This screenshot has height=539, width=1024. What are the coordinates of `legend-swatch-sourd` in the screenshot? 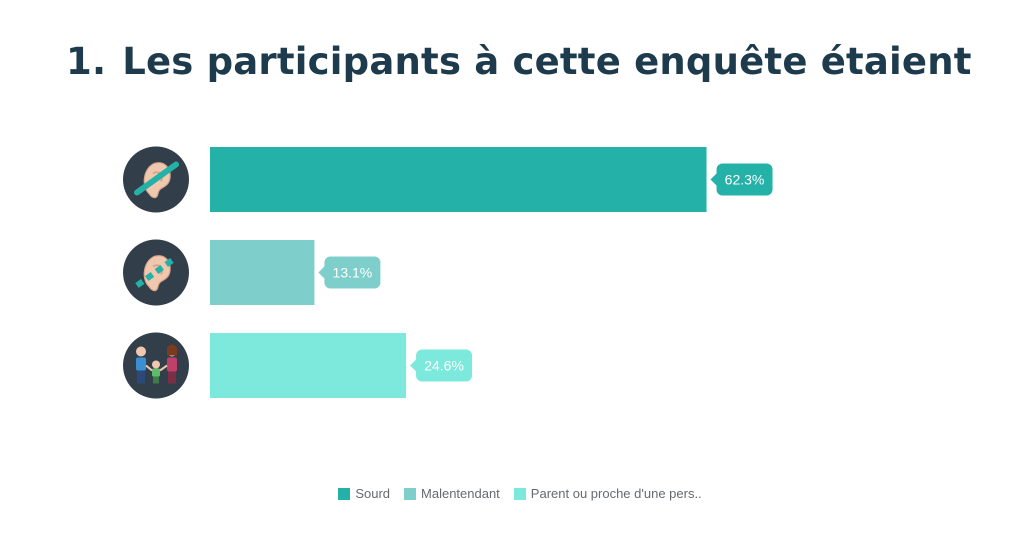 It's located at (344, 493).